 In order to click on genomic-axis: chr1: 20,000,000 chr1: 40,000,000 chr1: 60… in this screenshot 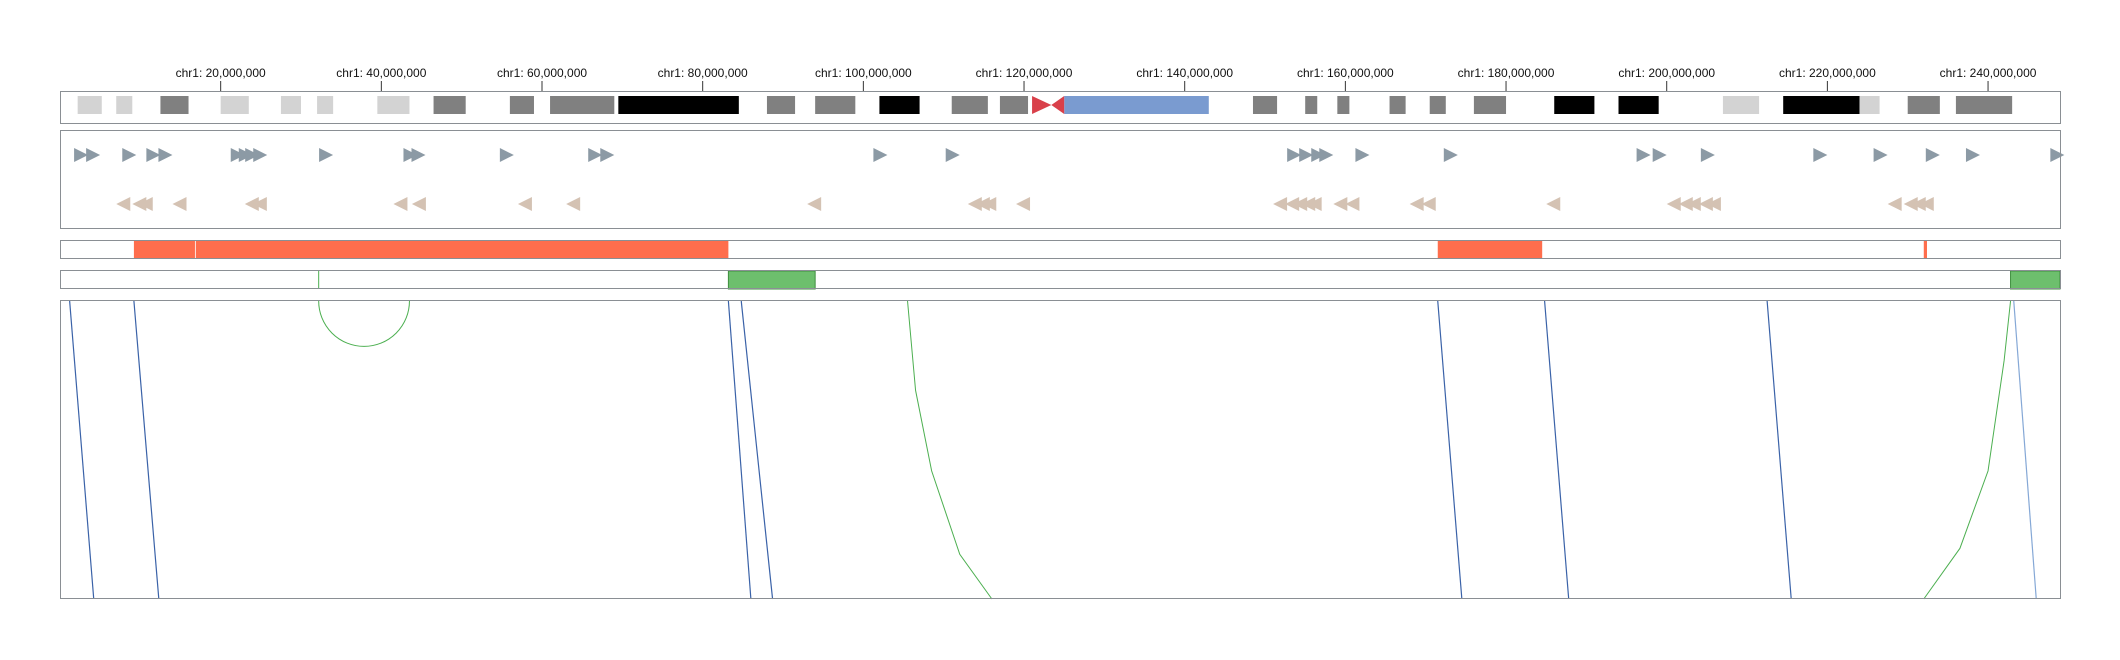, I will do `click(1106, 78)`.